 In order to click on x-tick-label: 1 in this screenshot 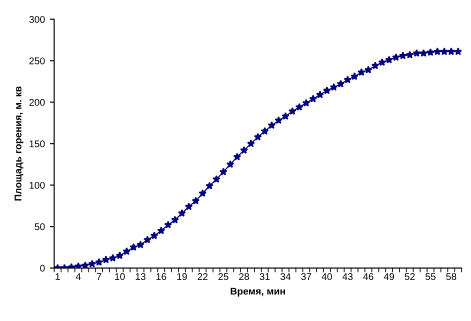, I will do `click(58, 276)`.